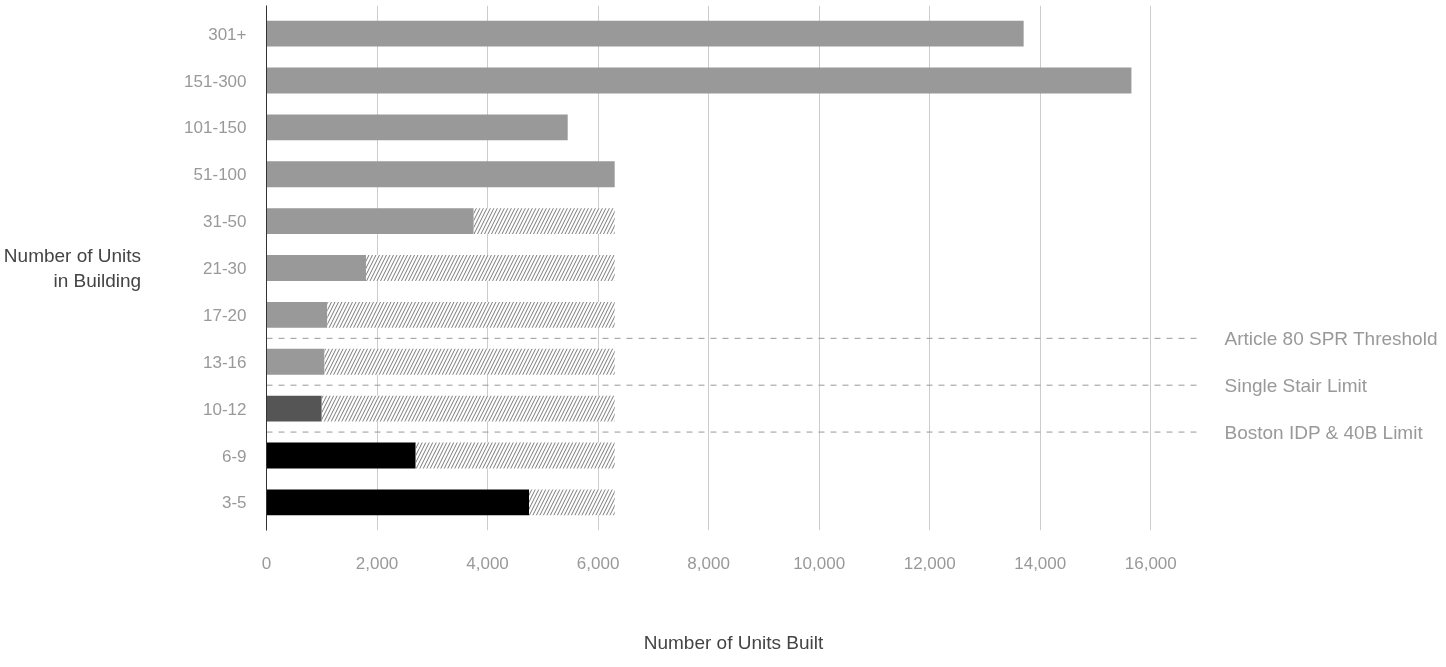 The image size is (1446, 667). I want to click on y-tick-label: 13-16, so click(225, 362).